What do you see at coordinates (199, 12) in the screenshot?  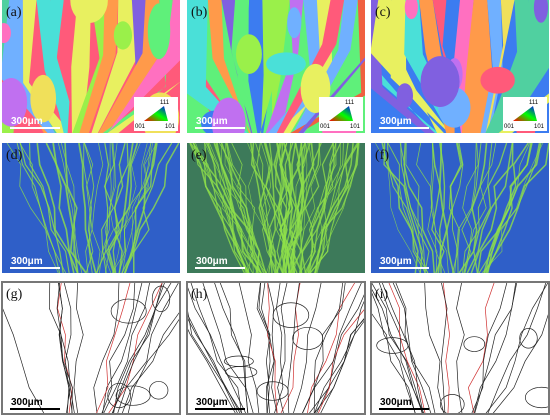 I see `panel-label: (b)` at bounding box center [199, 12].